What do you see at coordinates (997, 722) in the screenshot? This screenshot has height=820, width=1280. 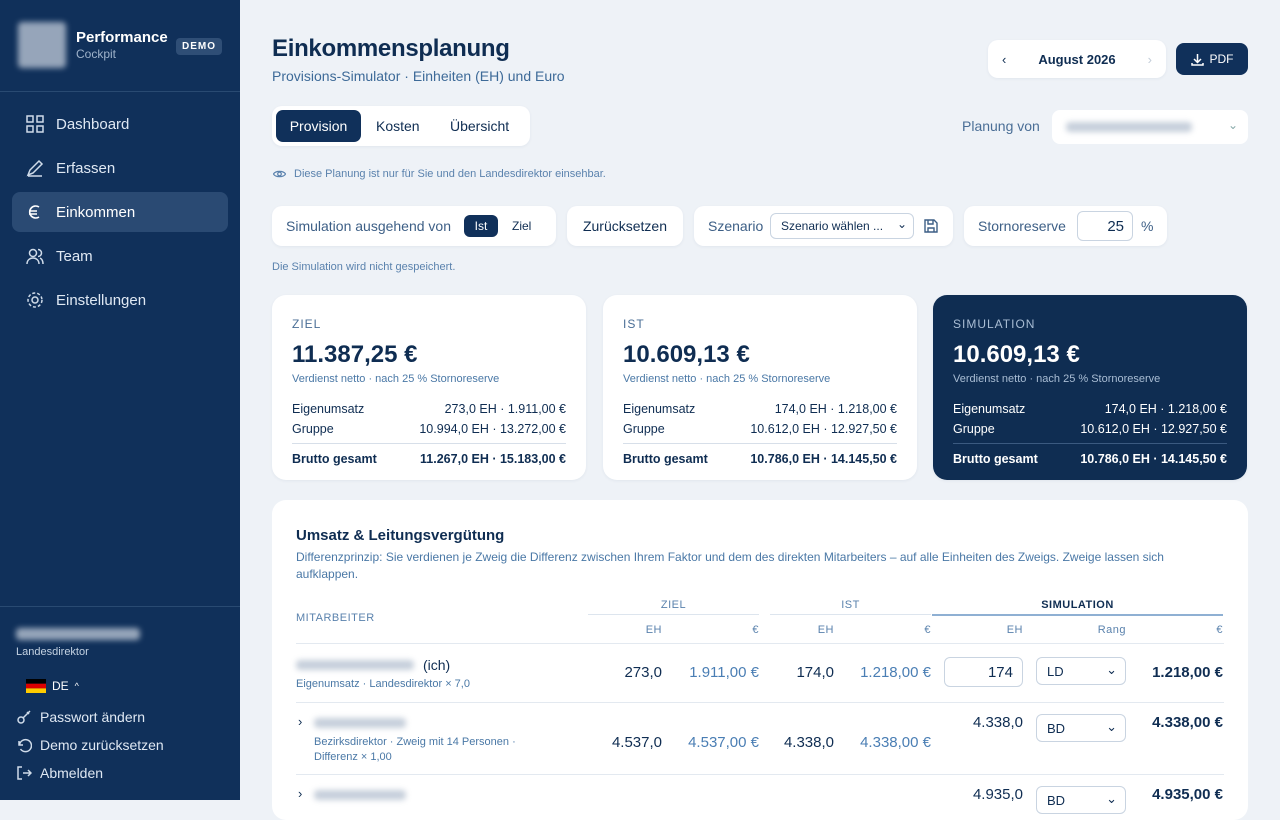 I see `cell: 4.338,0` at bounding box center [997, 722].